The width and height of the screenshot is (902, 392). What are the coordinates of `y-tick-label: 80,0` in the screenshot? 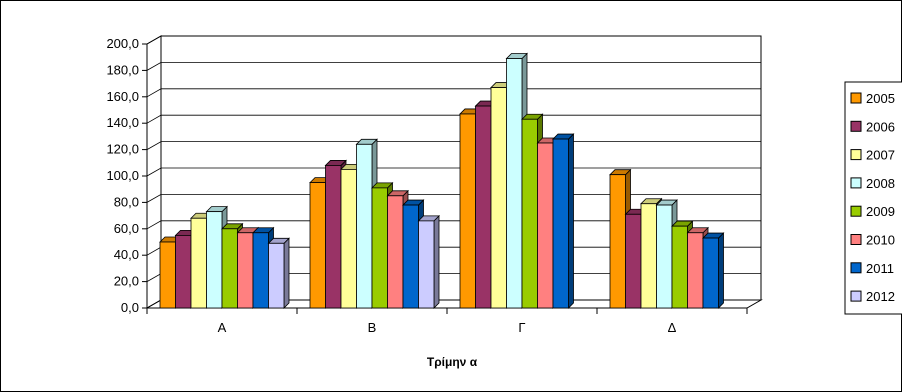 It's located at (126, 201).